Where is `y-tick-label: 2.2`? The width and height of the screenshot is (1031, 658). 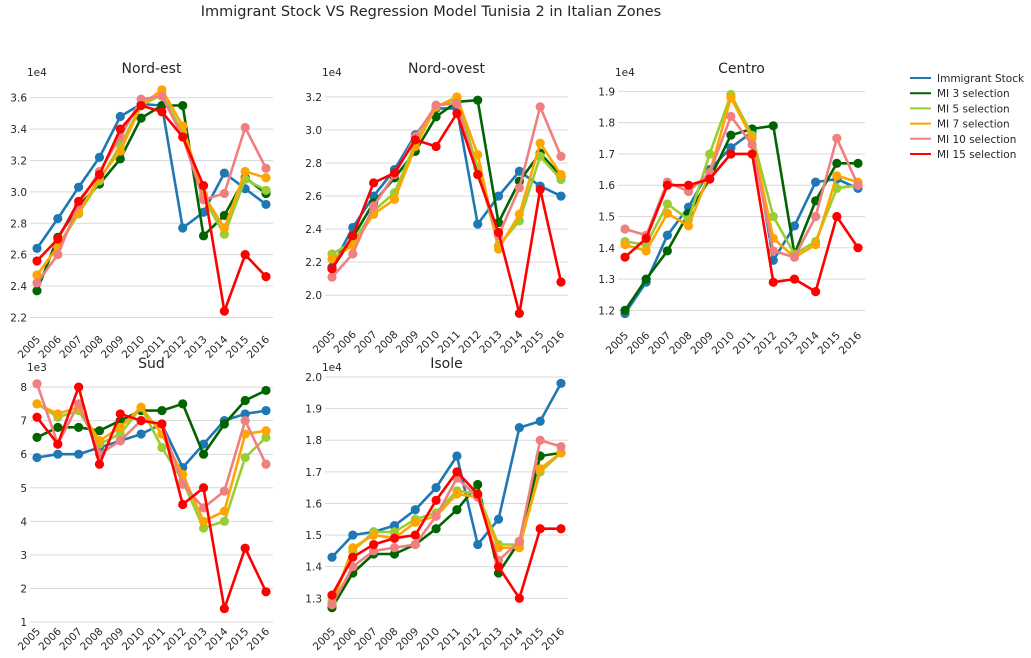 y-tick-label: 2.2 is located at coordinates (18, 318).